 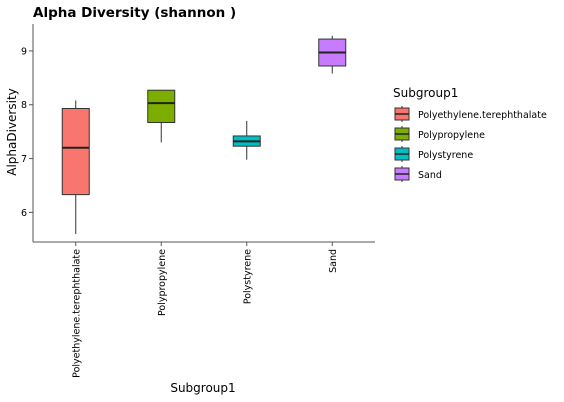 I want to click on box-polyethylene-terephthalate, so click(x=75, y=167).